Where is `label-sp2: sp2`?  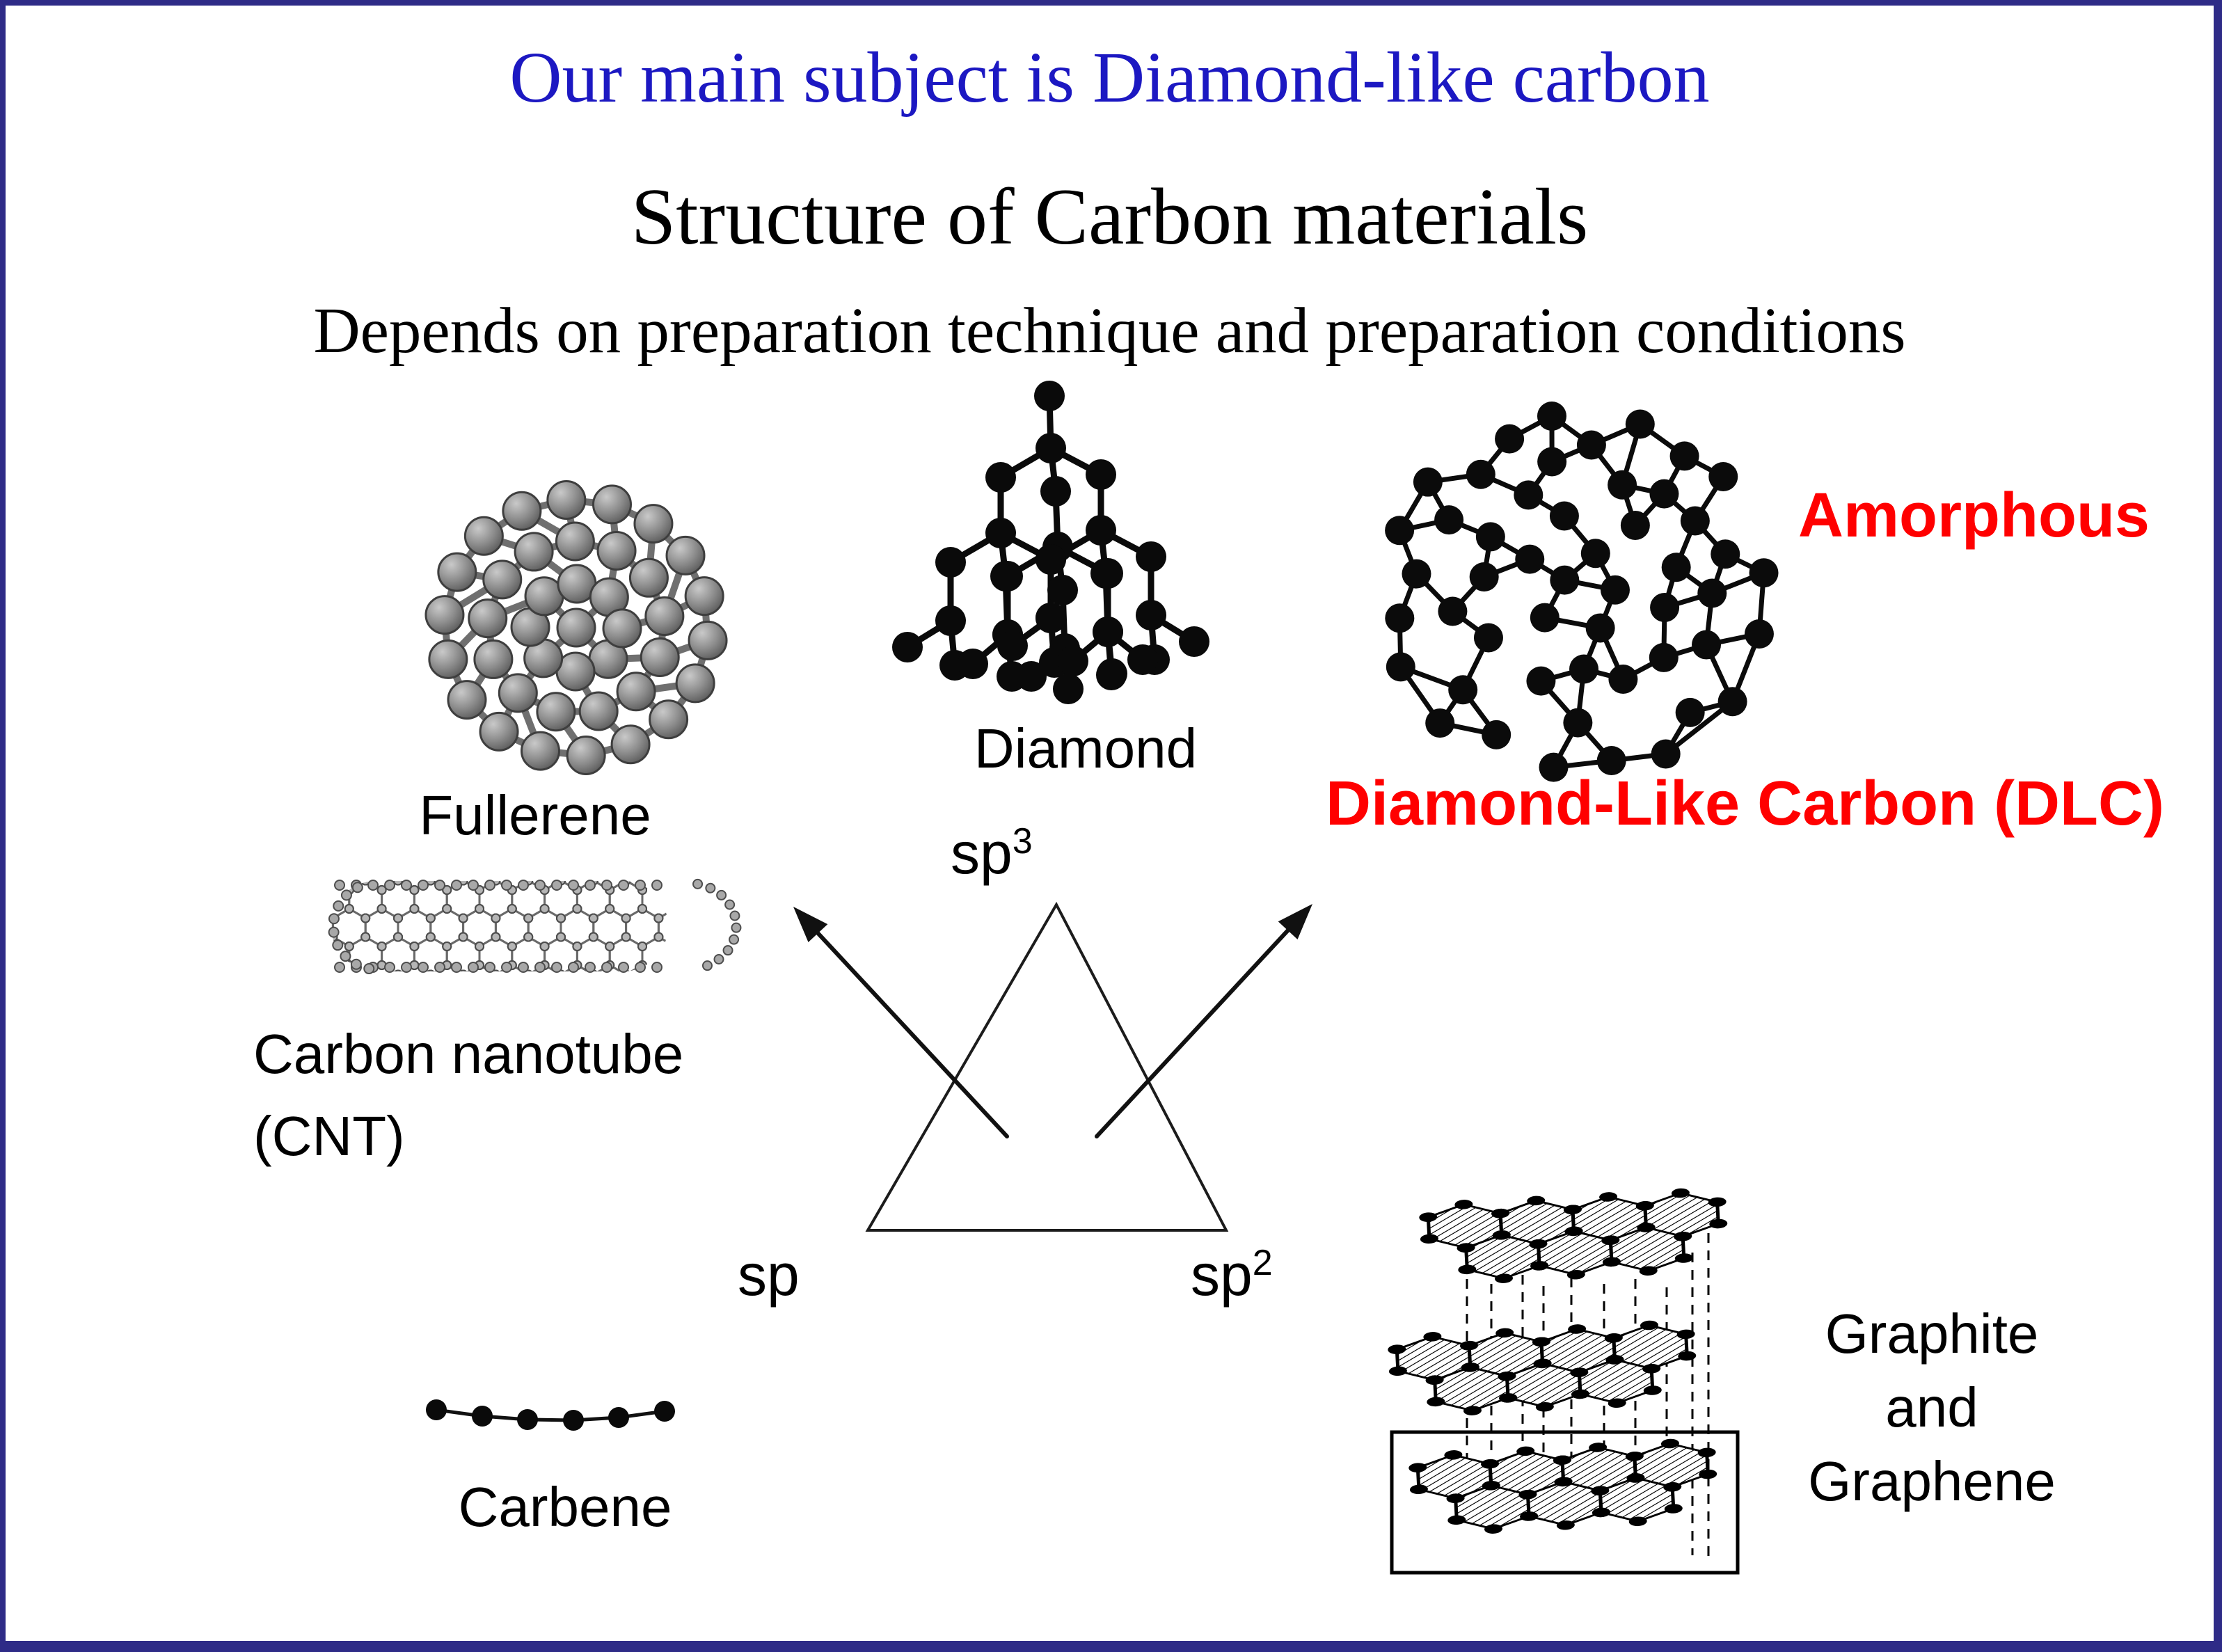 label-sp2: sp2 is located at coordinates (1232, 1275).